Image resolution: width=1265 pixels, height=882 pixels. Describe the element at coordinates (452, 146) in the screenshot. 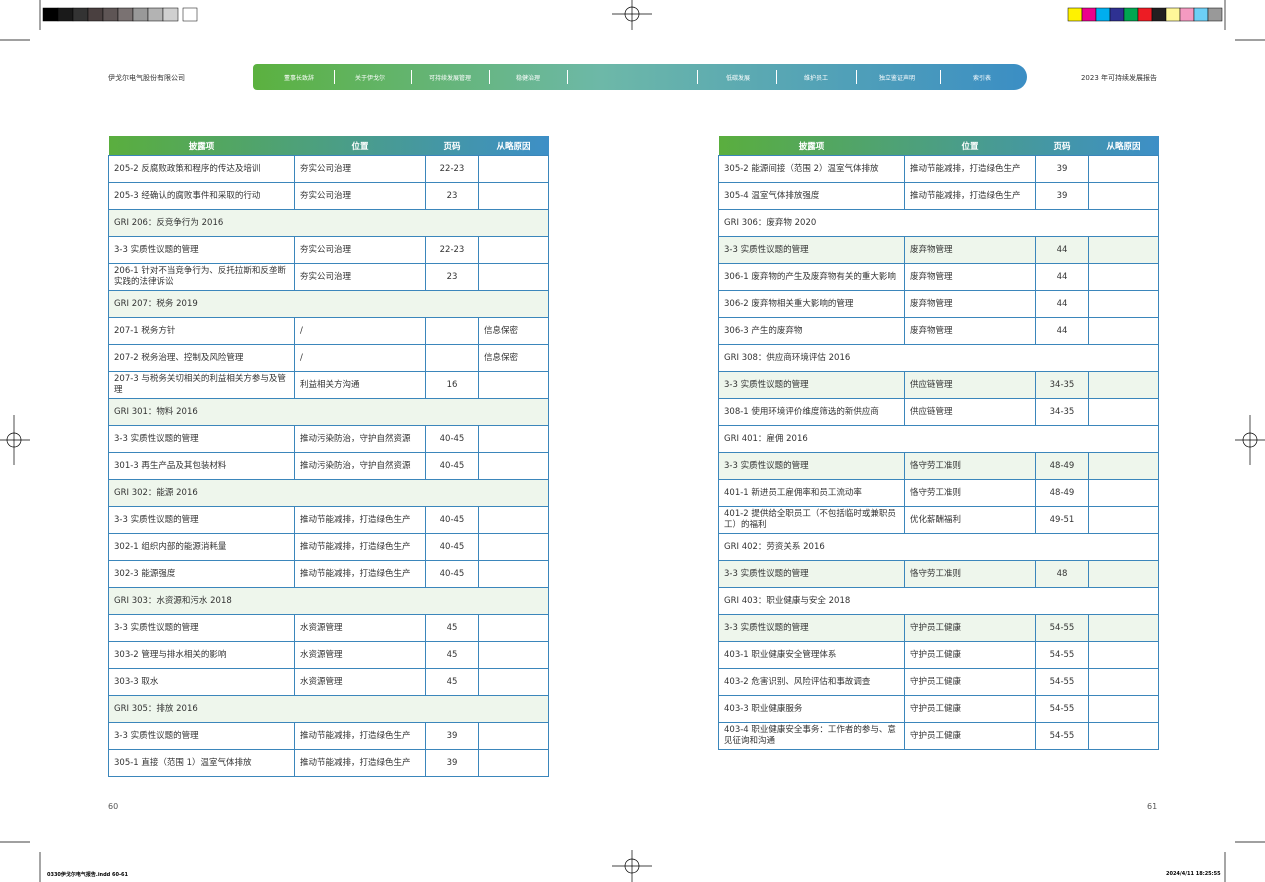

I see `column-header: 页码` at that location.